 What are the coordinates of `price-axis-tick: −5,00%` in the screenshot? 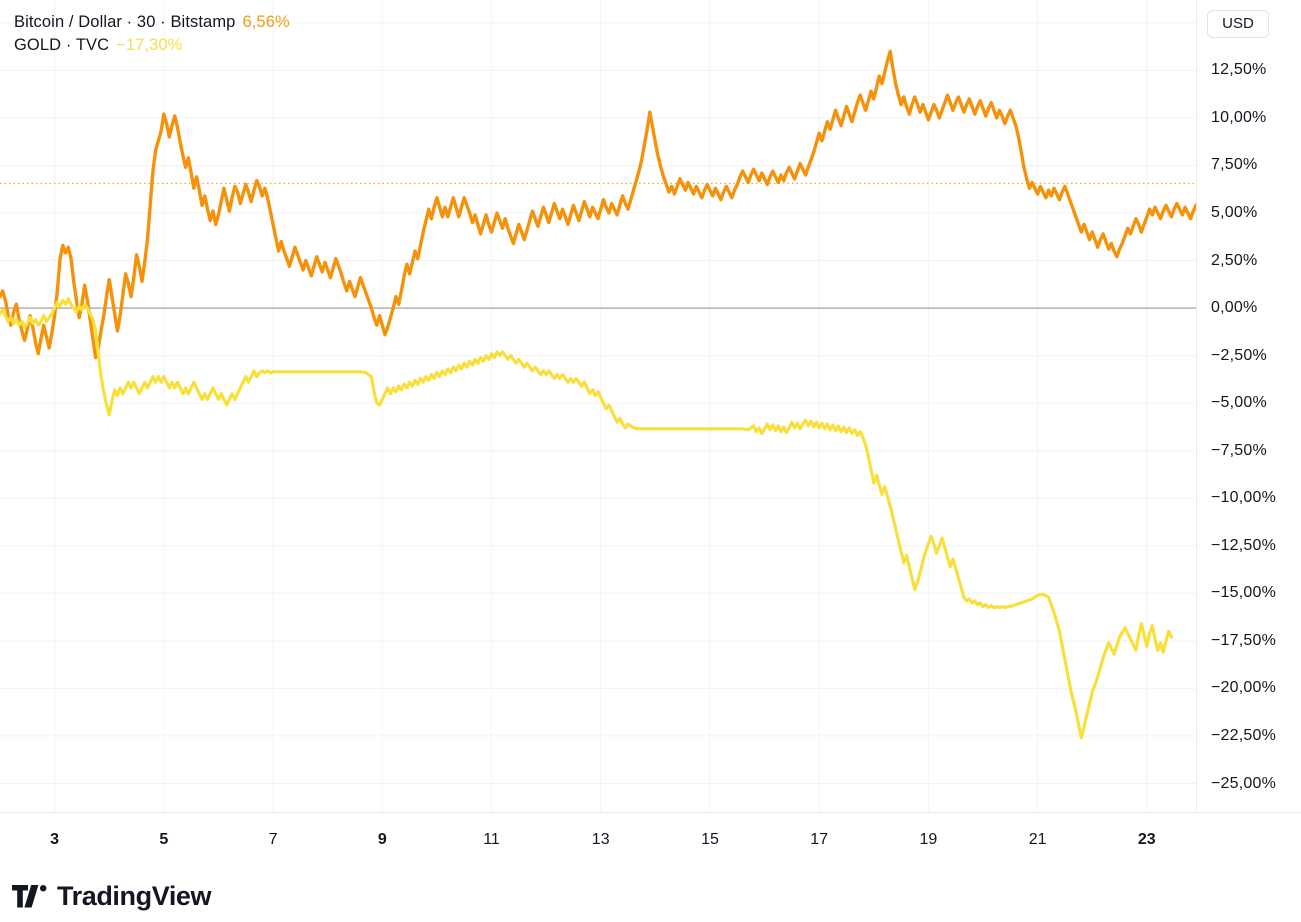 It's located at (1239, 403).